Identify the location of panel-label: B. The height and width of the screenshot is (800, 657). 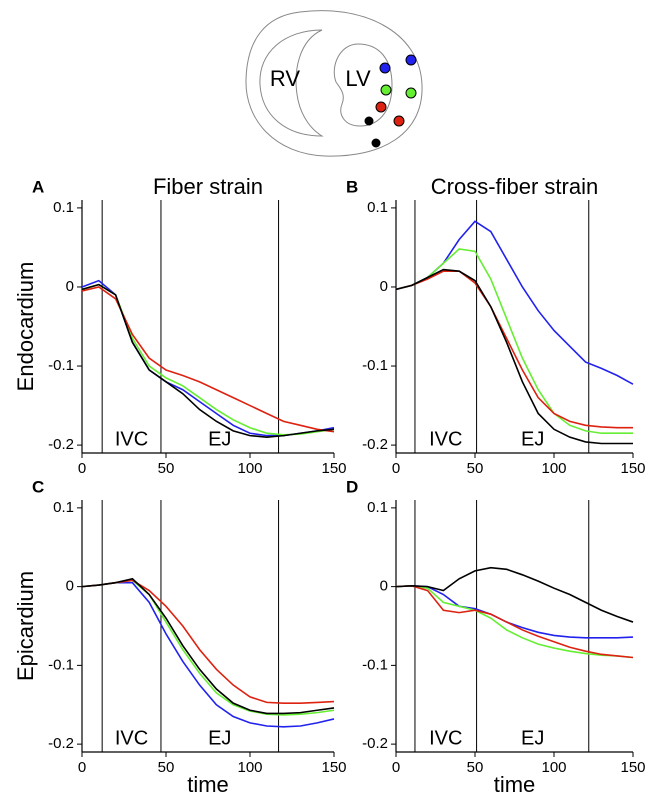
(352, 186).